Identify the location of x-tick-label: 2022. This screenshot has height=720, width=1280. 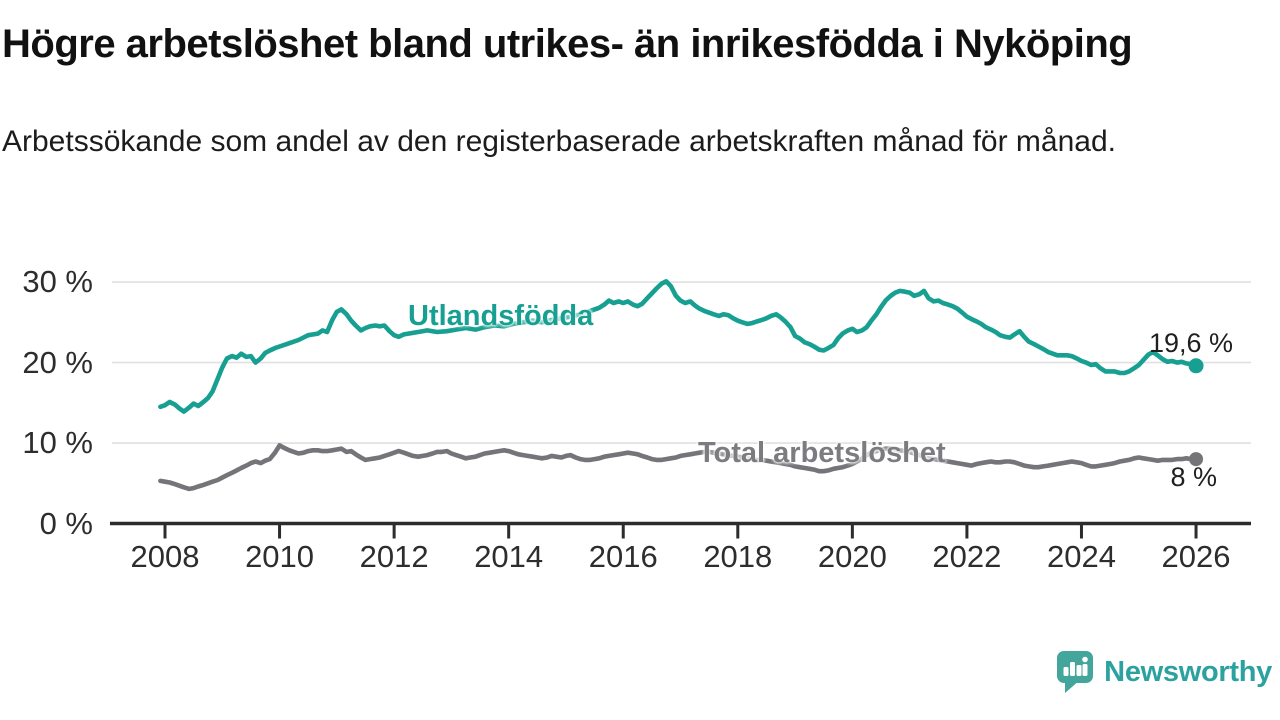
(967, 556).